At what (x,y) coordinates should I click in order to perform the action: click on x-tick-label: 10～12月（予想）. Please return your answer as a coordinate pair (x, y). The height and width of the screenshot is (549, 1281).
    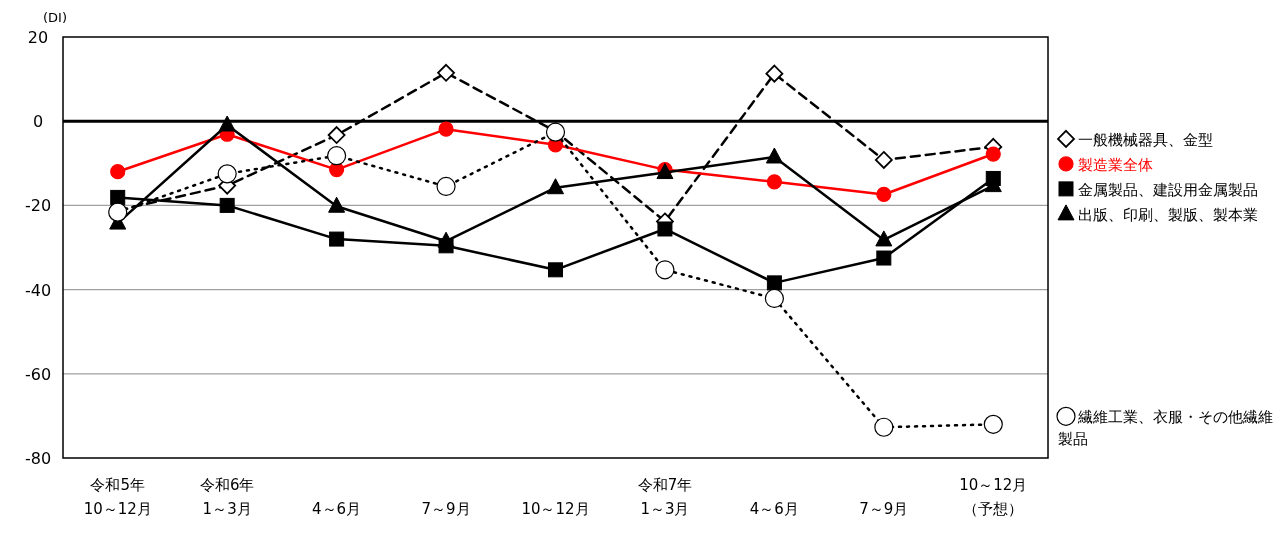
    Looking at the image, I should click on (993, 497).